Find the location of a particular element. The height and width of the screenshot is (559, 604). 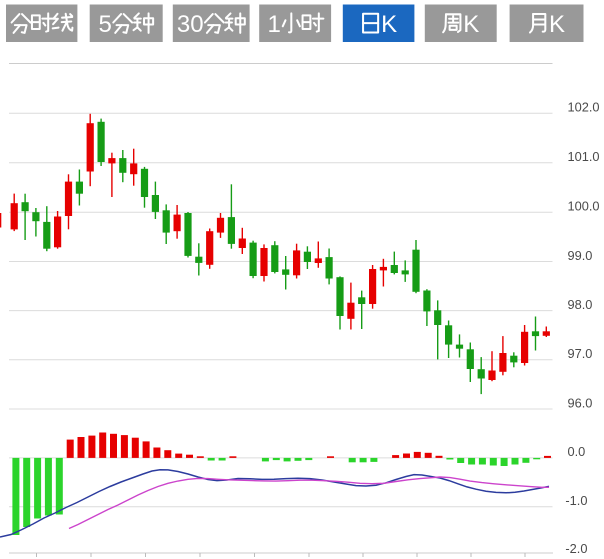

svg-text: 98.0 is located at coordinates (580, 304).